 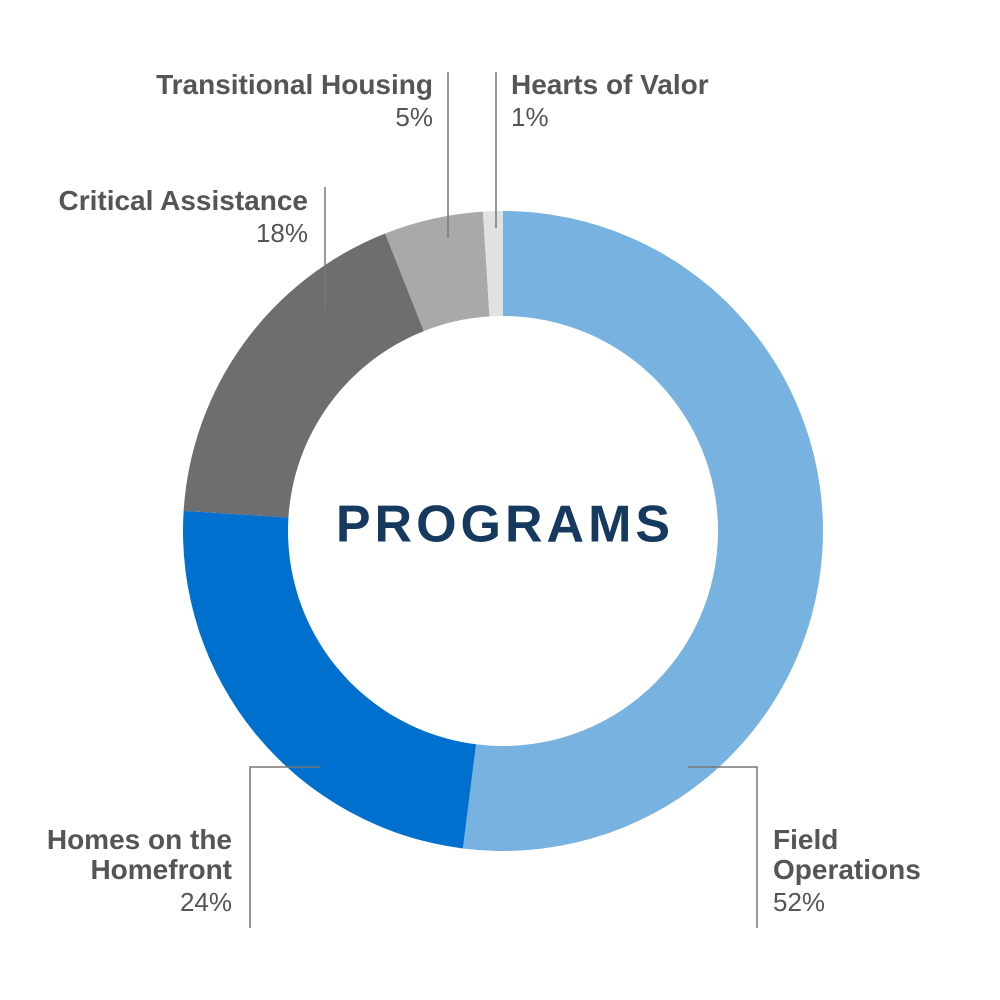 I want to click on value-label: 5%, so click(x=414, y=117).